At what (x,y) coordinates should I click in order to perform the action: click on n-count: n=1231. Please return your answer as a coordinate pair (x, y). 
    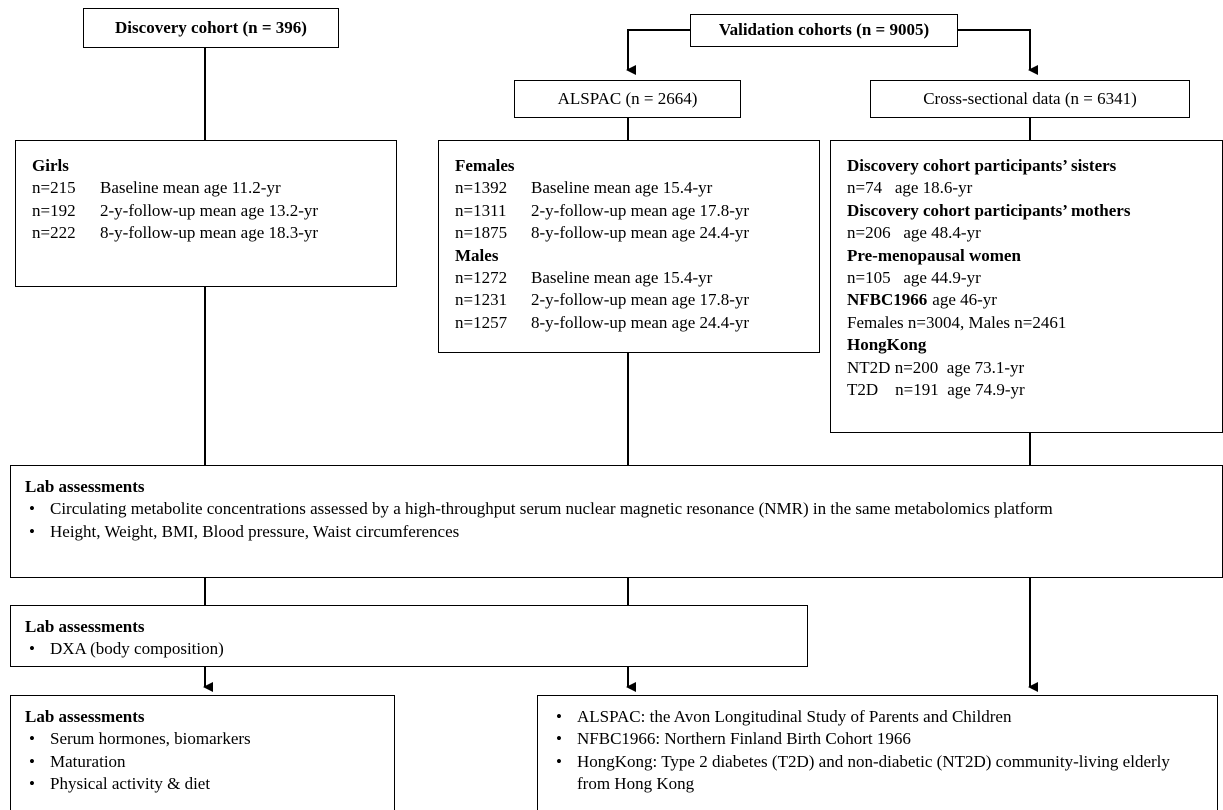
    Looking at the image, I should click on (481, 300).